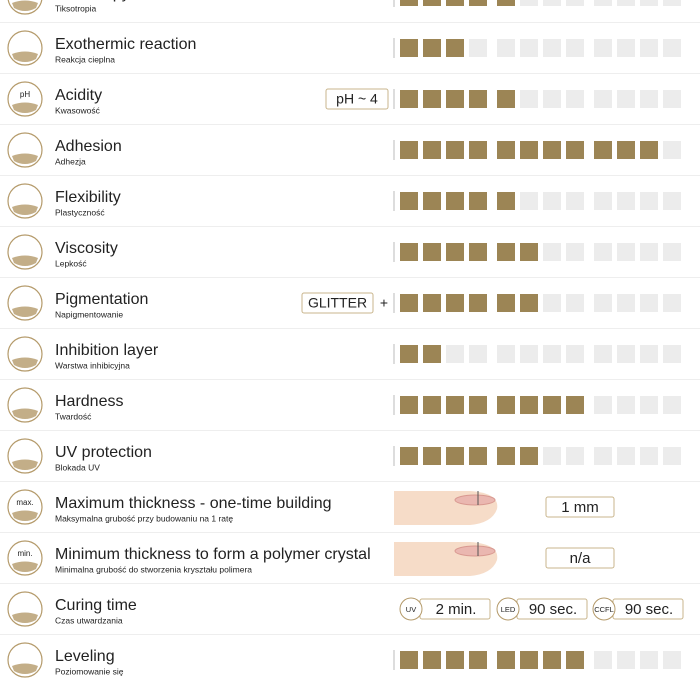 The image size is (700, 700). Describe the element at coordinates (85, 59) in the screenshot. I see `row-subtitle: Reakcja cieplna` at that location.